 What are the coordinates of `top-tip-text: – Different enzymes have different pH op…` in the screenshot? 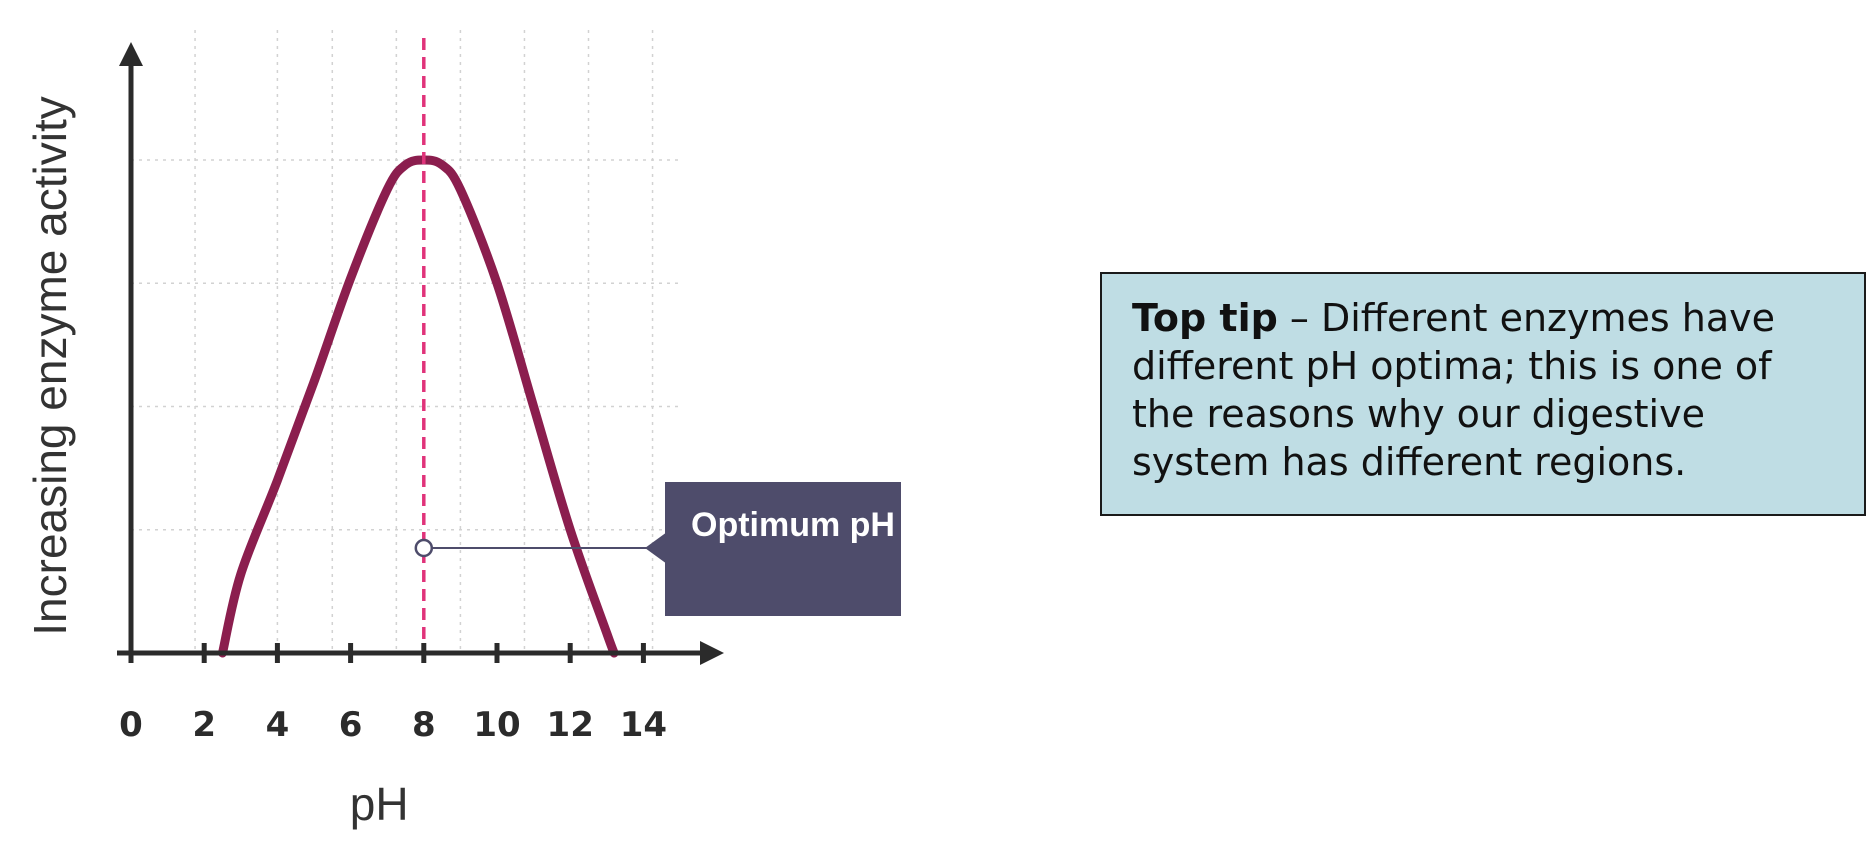 It's located at (1453, 390).